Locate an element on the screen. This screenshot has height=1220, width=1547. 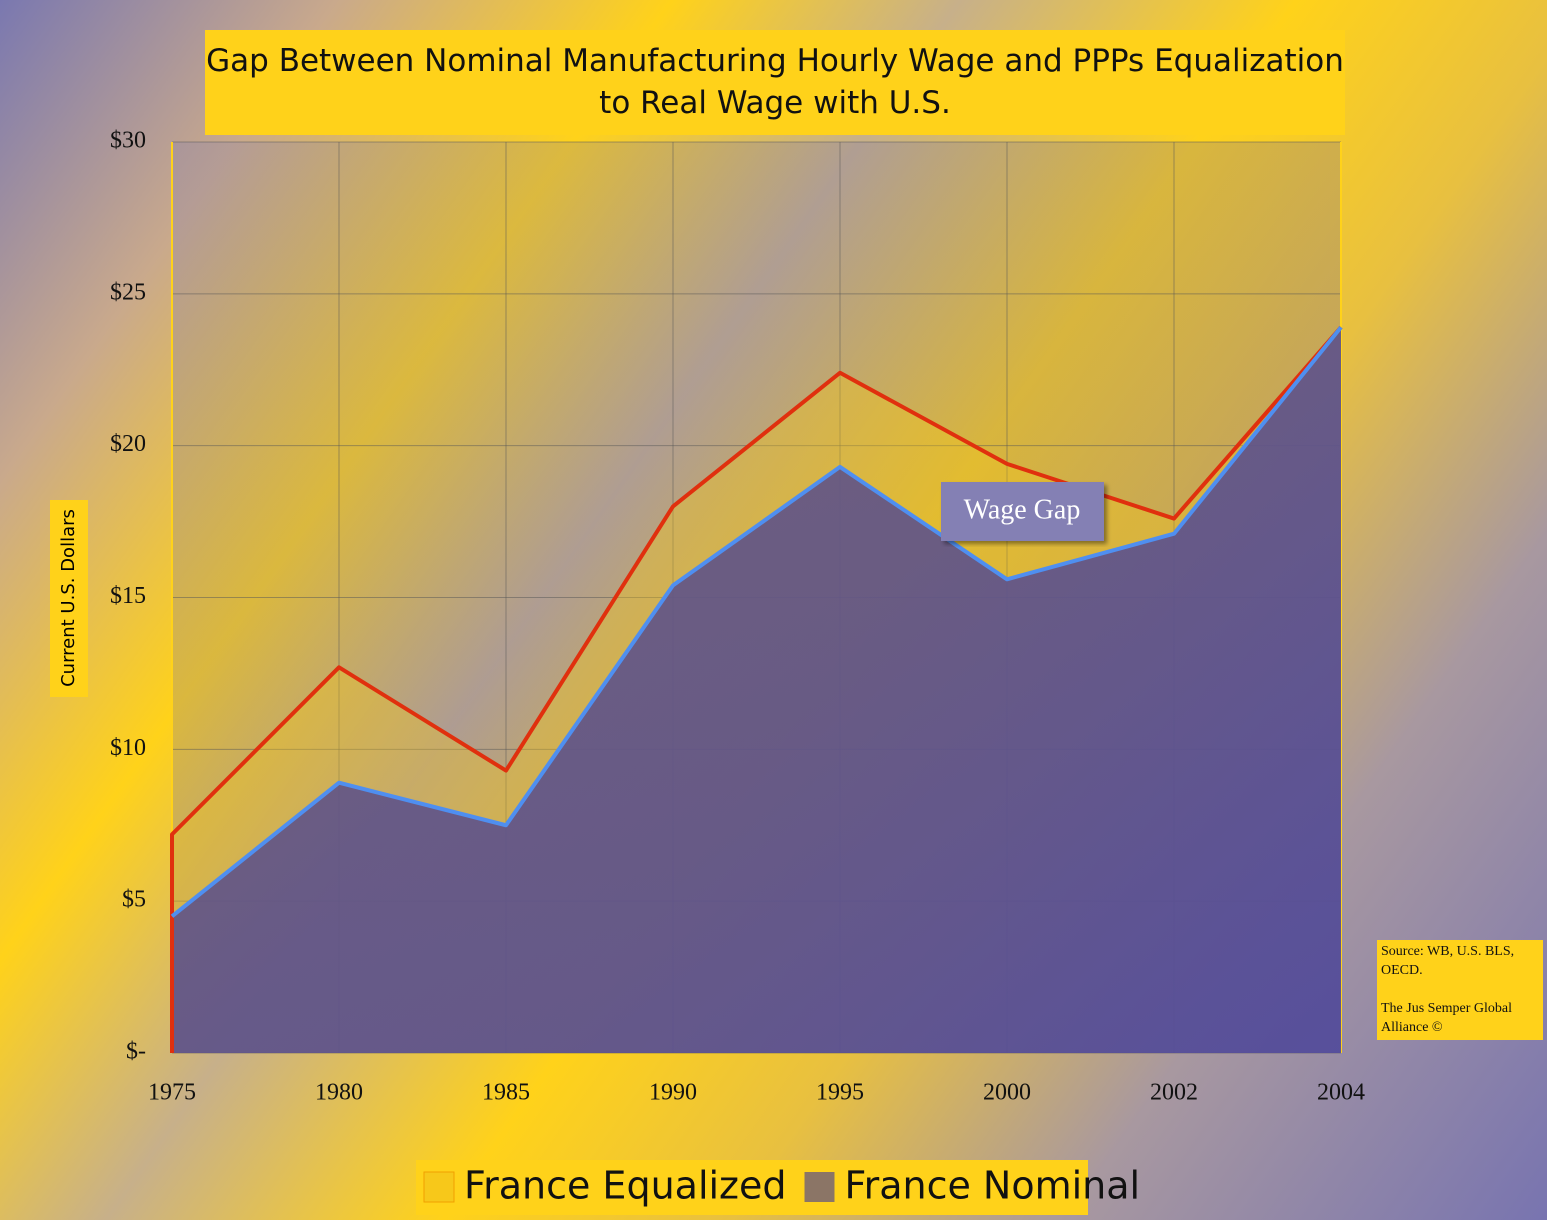
y-tick-label: $15 is located at coordinates (128, 596).